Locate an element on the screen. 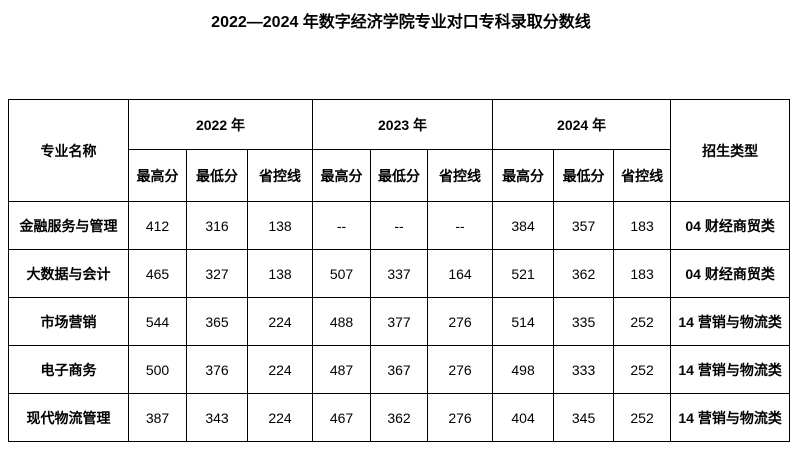  cell-major: 金融服务与管理 is located at coordinates (68, 225).